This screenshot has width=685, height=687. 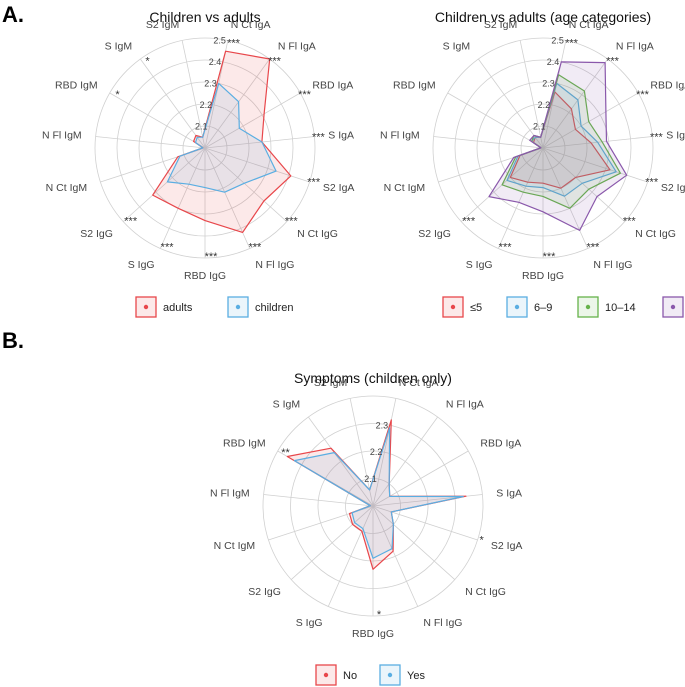 What do you see at coordinates (178, 308) in the screenshot?
I see `legend-label: adults` at bounding box center [178, 308].